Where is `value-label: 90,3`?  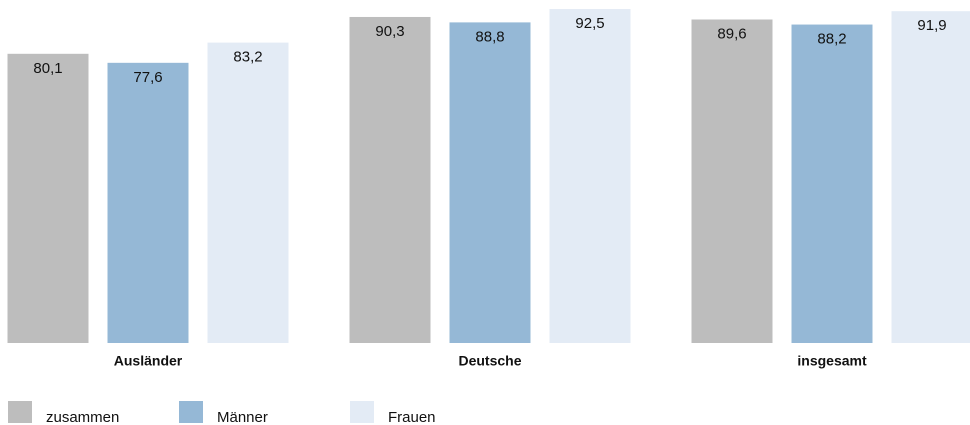
value-label: 90,3 is located at coordinates (389, 31).